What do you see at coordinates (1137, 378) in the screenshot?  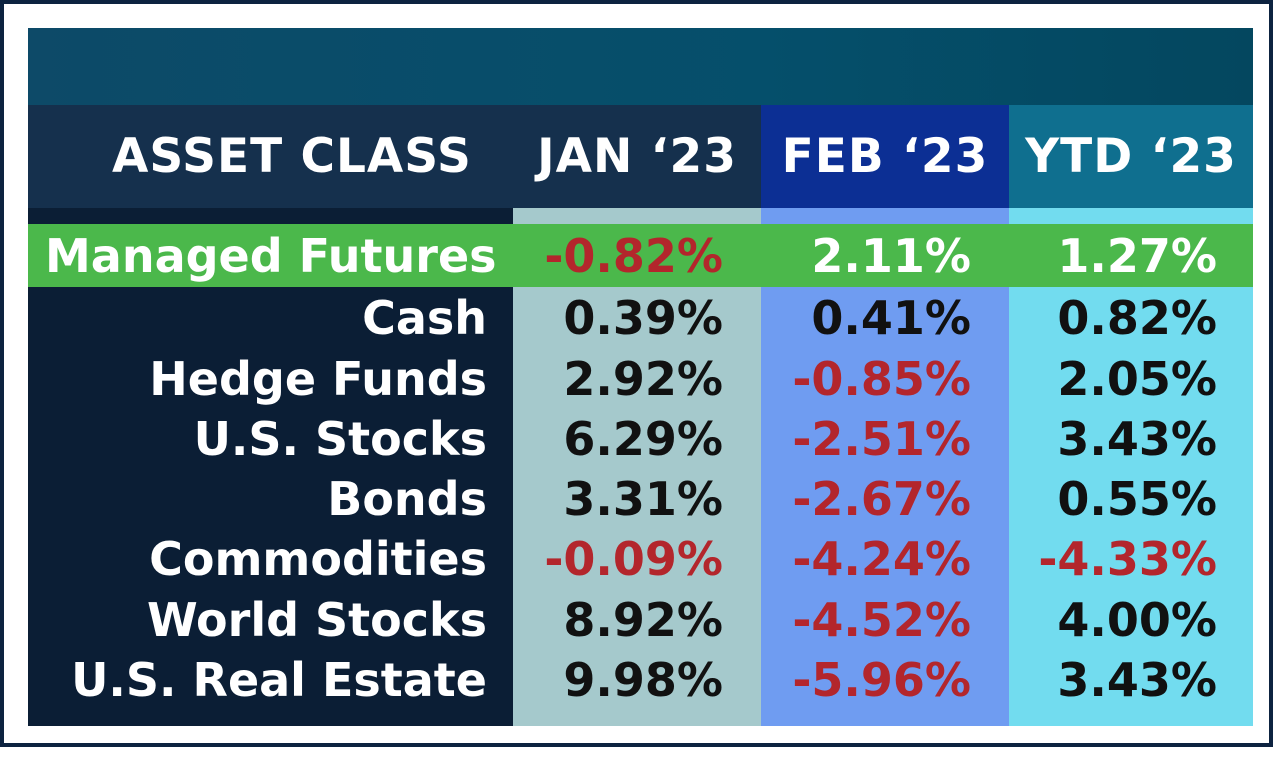 I see `value-cell-ytd: 2.05%` at bounding box center [1137, 378].